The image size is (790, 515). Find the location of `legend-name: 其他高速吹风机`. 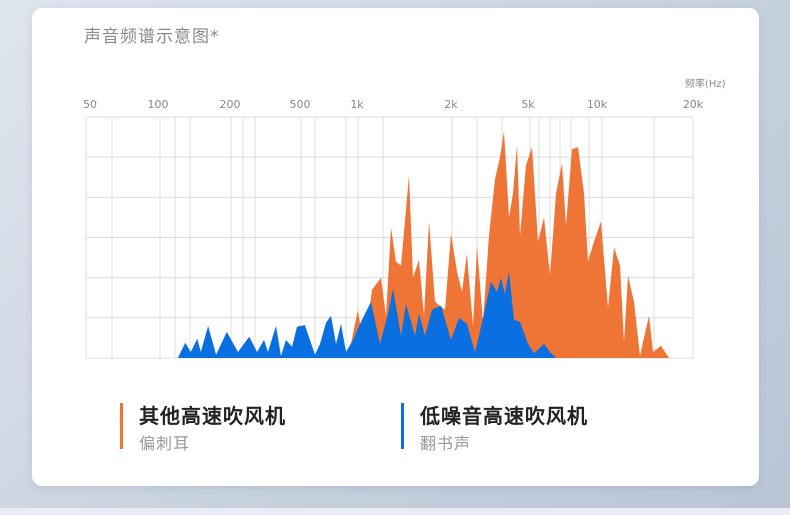

legend-name: 其他高速吹风机 is located at coordinates (212, 416).